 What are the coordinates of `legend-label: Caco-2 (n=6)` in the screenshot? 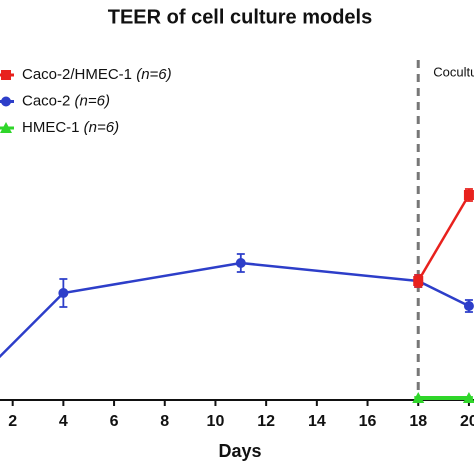 It's located at (66, 100).